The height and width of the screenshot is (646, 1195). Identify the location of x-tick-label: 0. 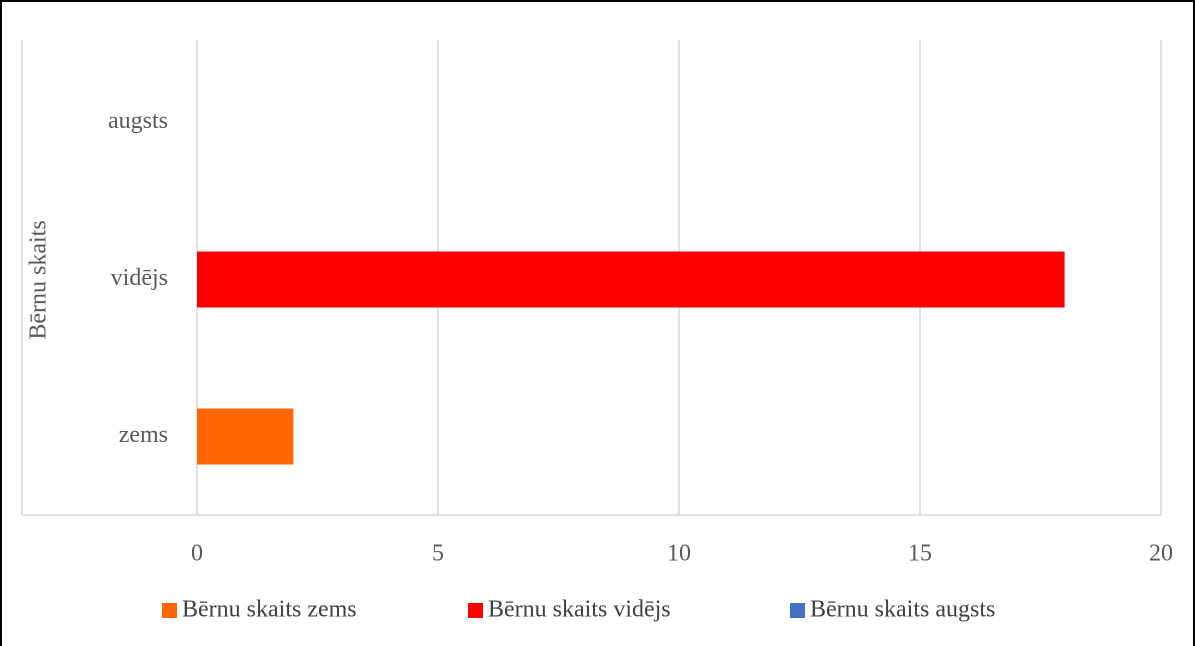
(197, 554).